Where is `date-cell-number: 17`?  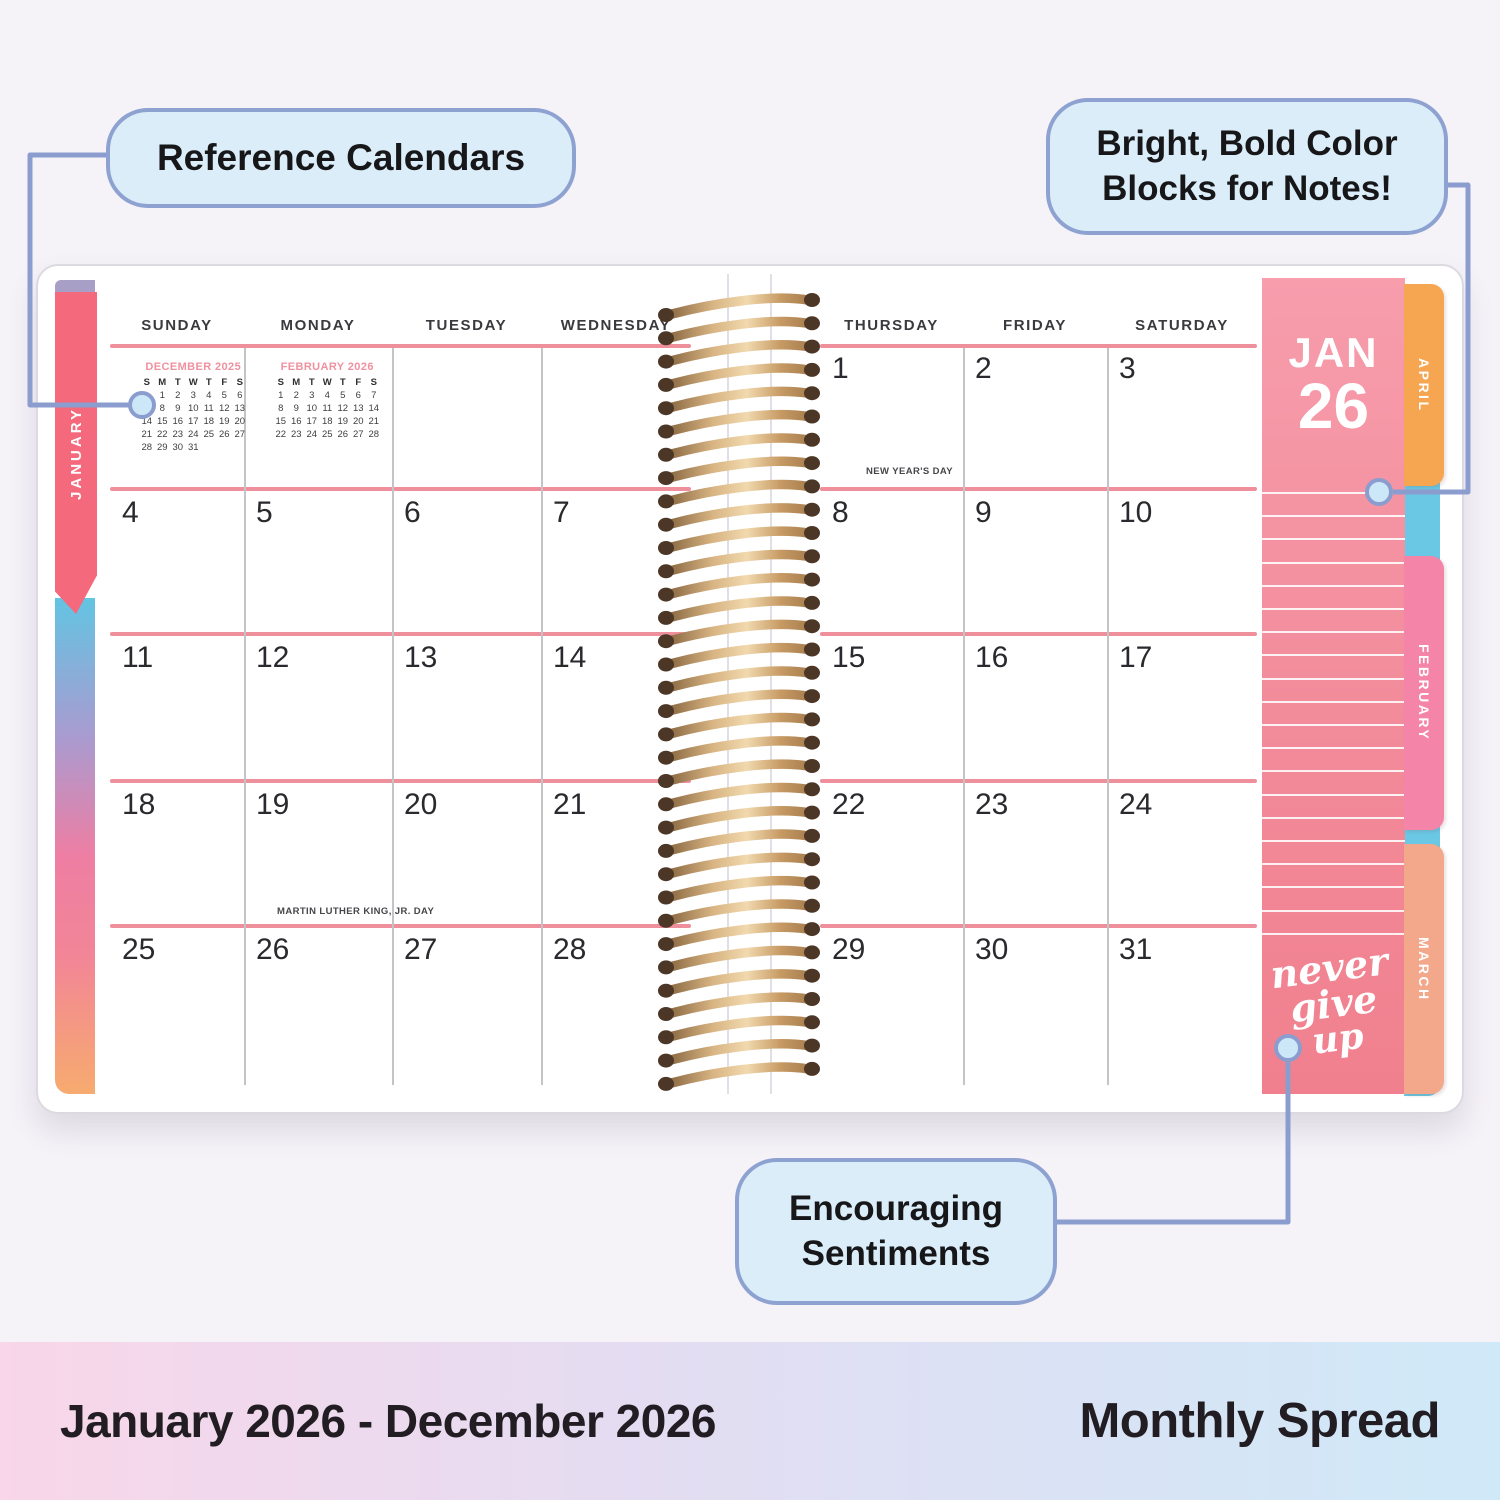 date-cell-number: 17 is located at coordinates (1136, 657).